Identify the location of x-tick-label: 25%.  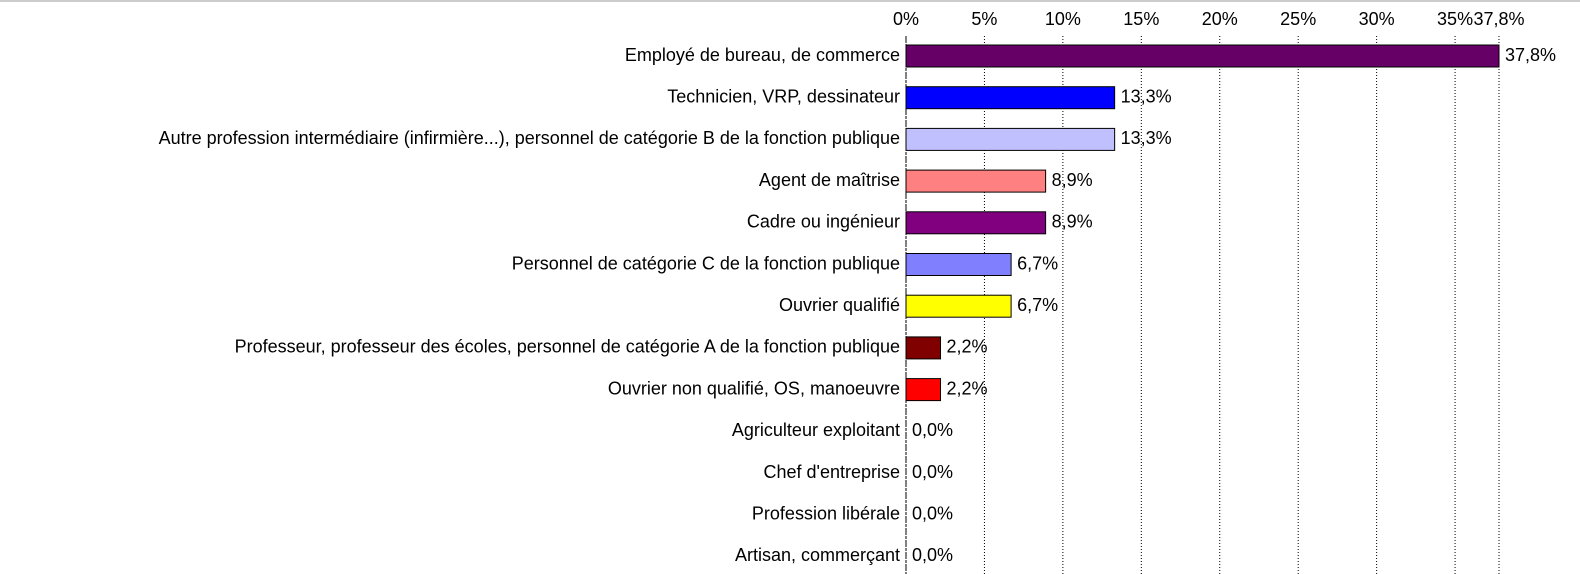
(1298, 19).